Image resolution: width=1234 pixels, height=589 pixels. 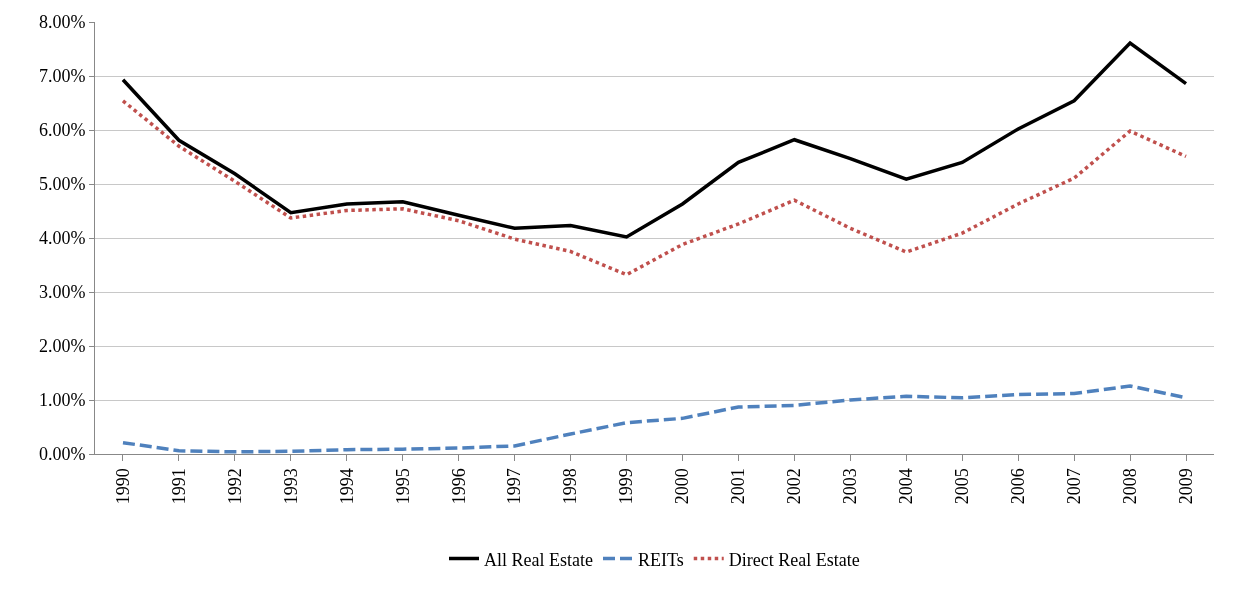 I want to click on y-tick-label: 1.00%, so click(x=62, y=400).